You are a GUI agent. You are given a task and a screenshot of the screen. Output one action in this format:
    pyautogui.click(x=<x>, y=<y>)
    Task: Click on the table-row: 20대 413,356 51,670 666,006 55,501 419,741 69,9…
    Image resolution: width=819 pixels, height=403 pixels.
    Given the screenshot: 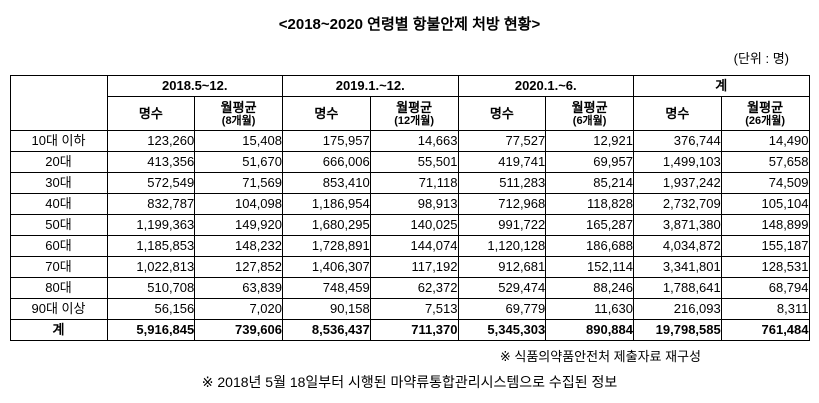 What is the action you would take?
    pyautogui.click(x=409, y=162)
    